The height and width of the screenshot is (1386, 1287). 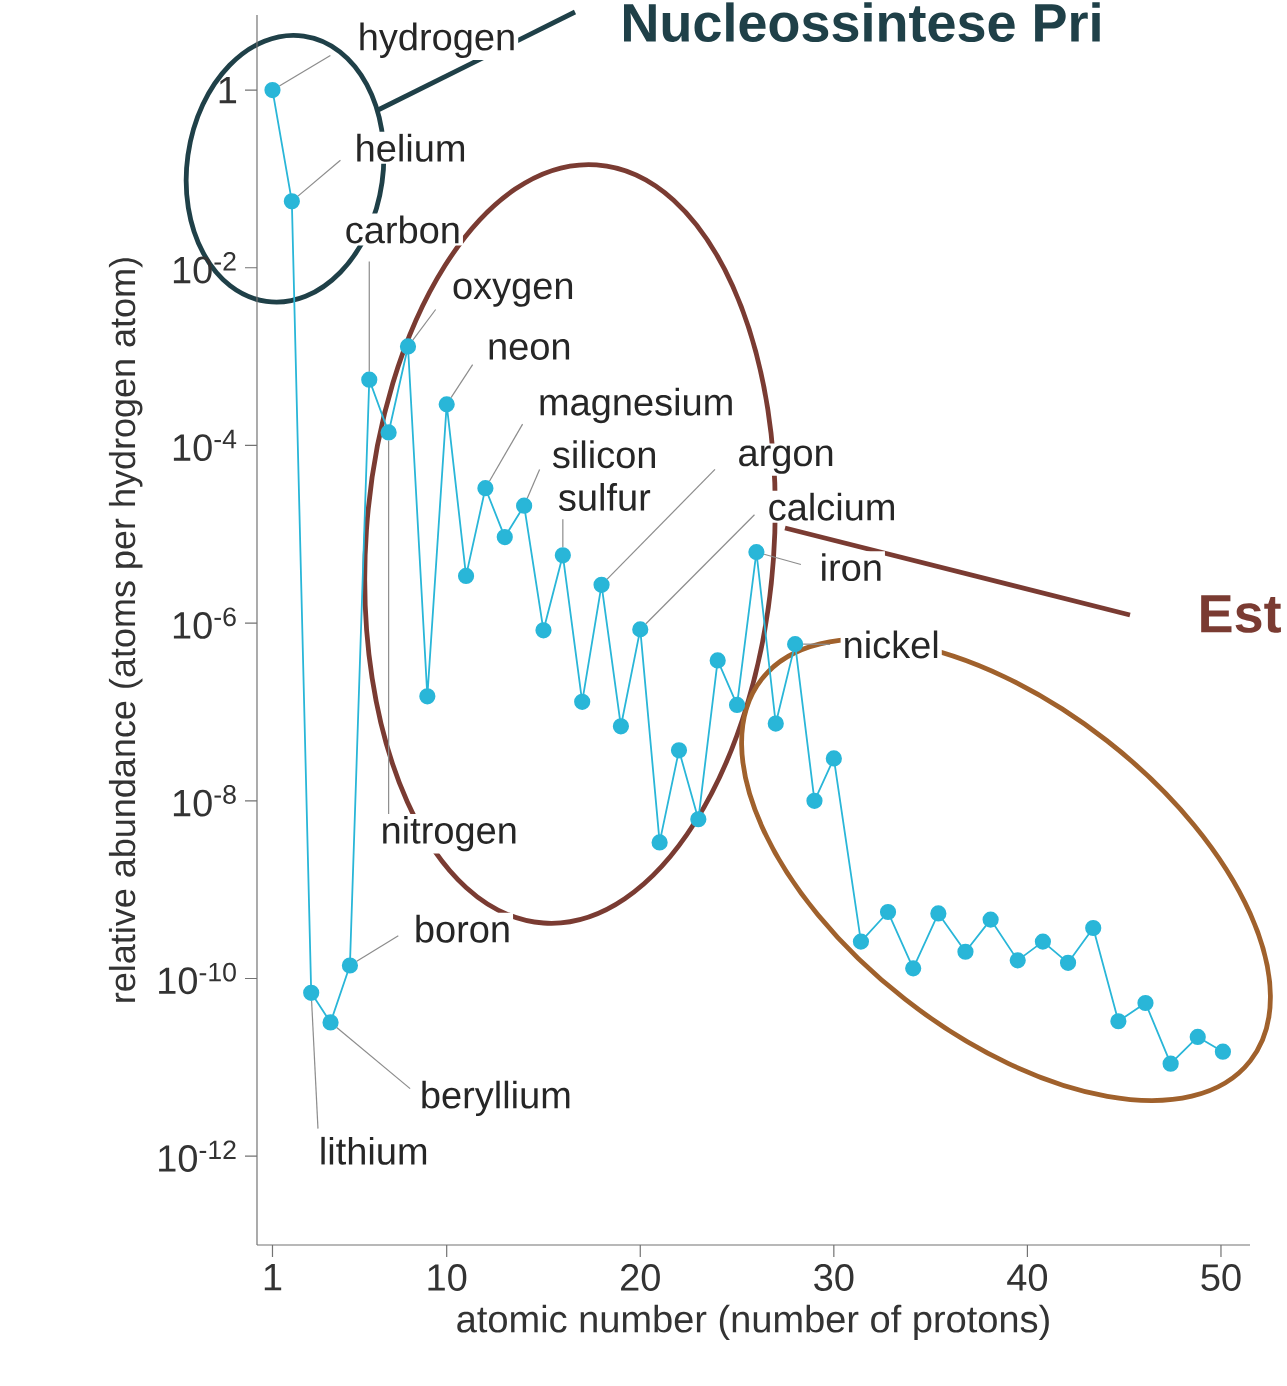 I want to click on y-tick-label: 1, so click(x=228, y=90).